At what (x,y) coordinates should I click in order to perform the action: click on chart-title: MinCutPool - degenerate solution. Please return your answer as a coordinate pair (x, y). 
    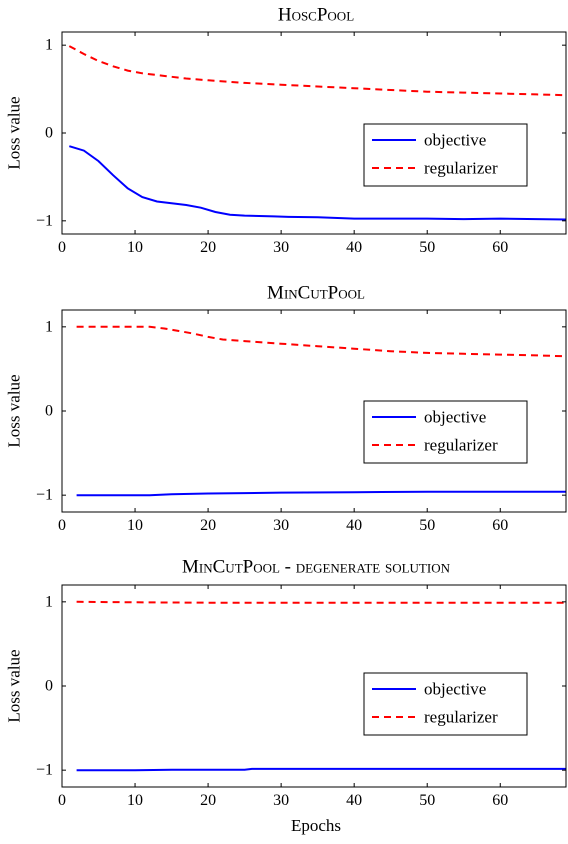
    Looking at the image, I should click on (316, 566).